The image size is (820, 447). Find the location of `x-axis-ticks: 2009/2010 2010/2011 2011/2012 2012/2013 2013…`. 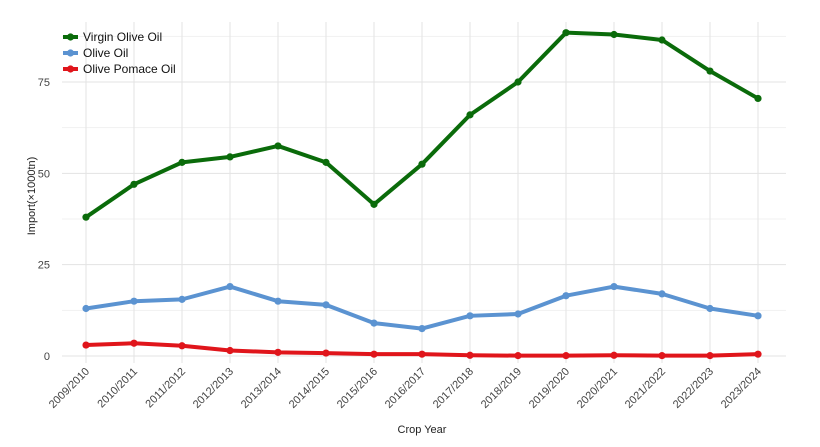

x-axis-ticks: 2009/2010 2010/2011 2011/2012 2012/2013 2013… is located at coordinates (405, 388).